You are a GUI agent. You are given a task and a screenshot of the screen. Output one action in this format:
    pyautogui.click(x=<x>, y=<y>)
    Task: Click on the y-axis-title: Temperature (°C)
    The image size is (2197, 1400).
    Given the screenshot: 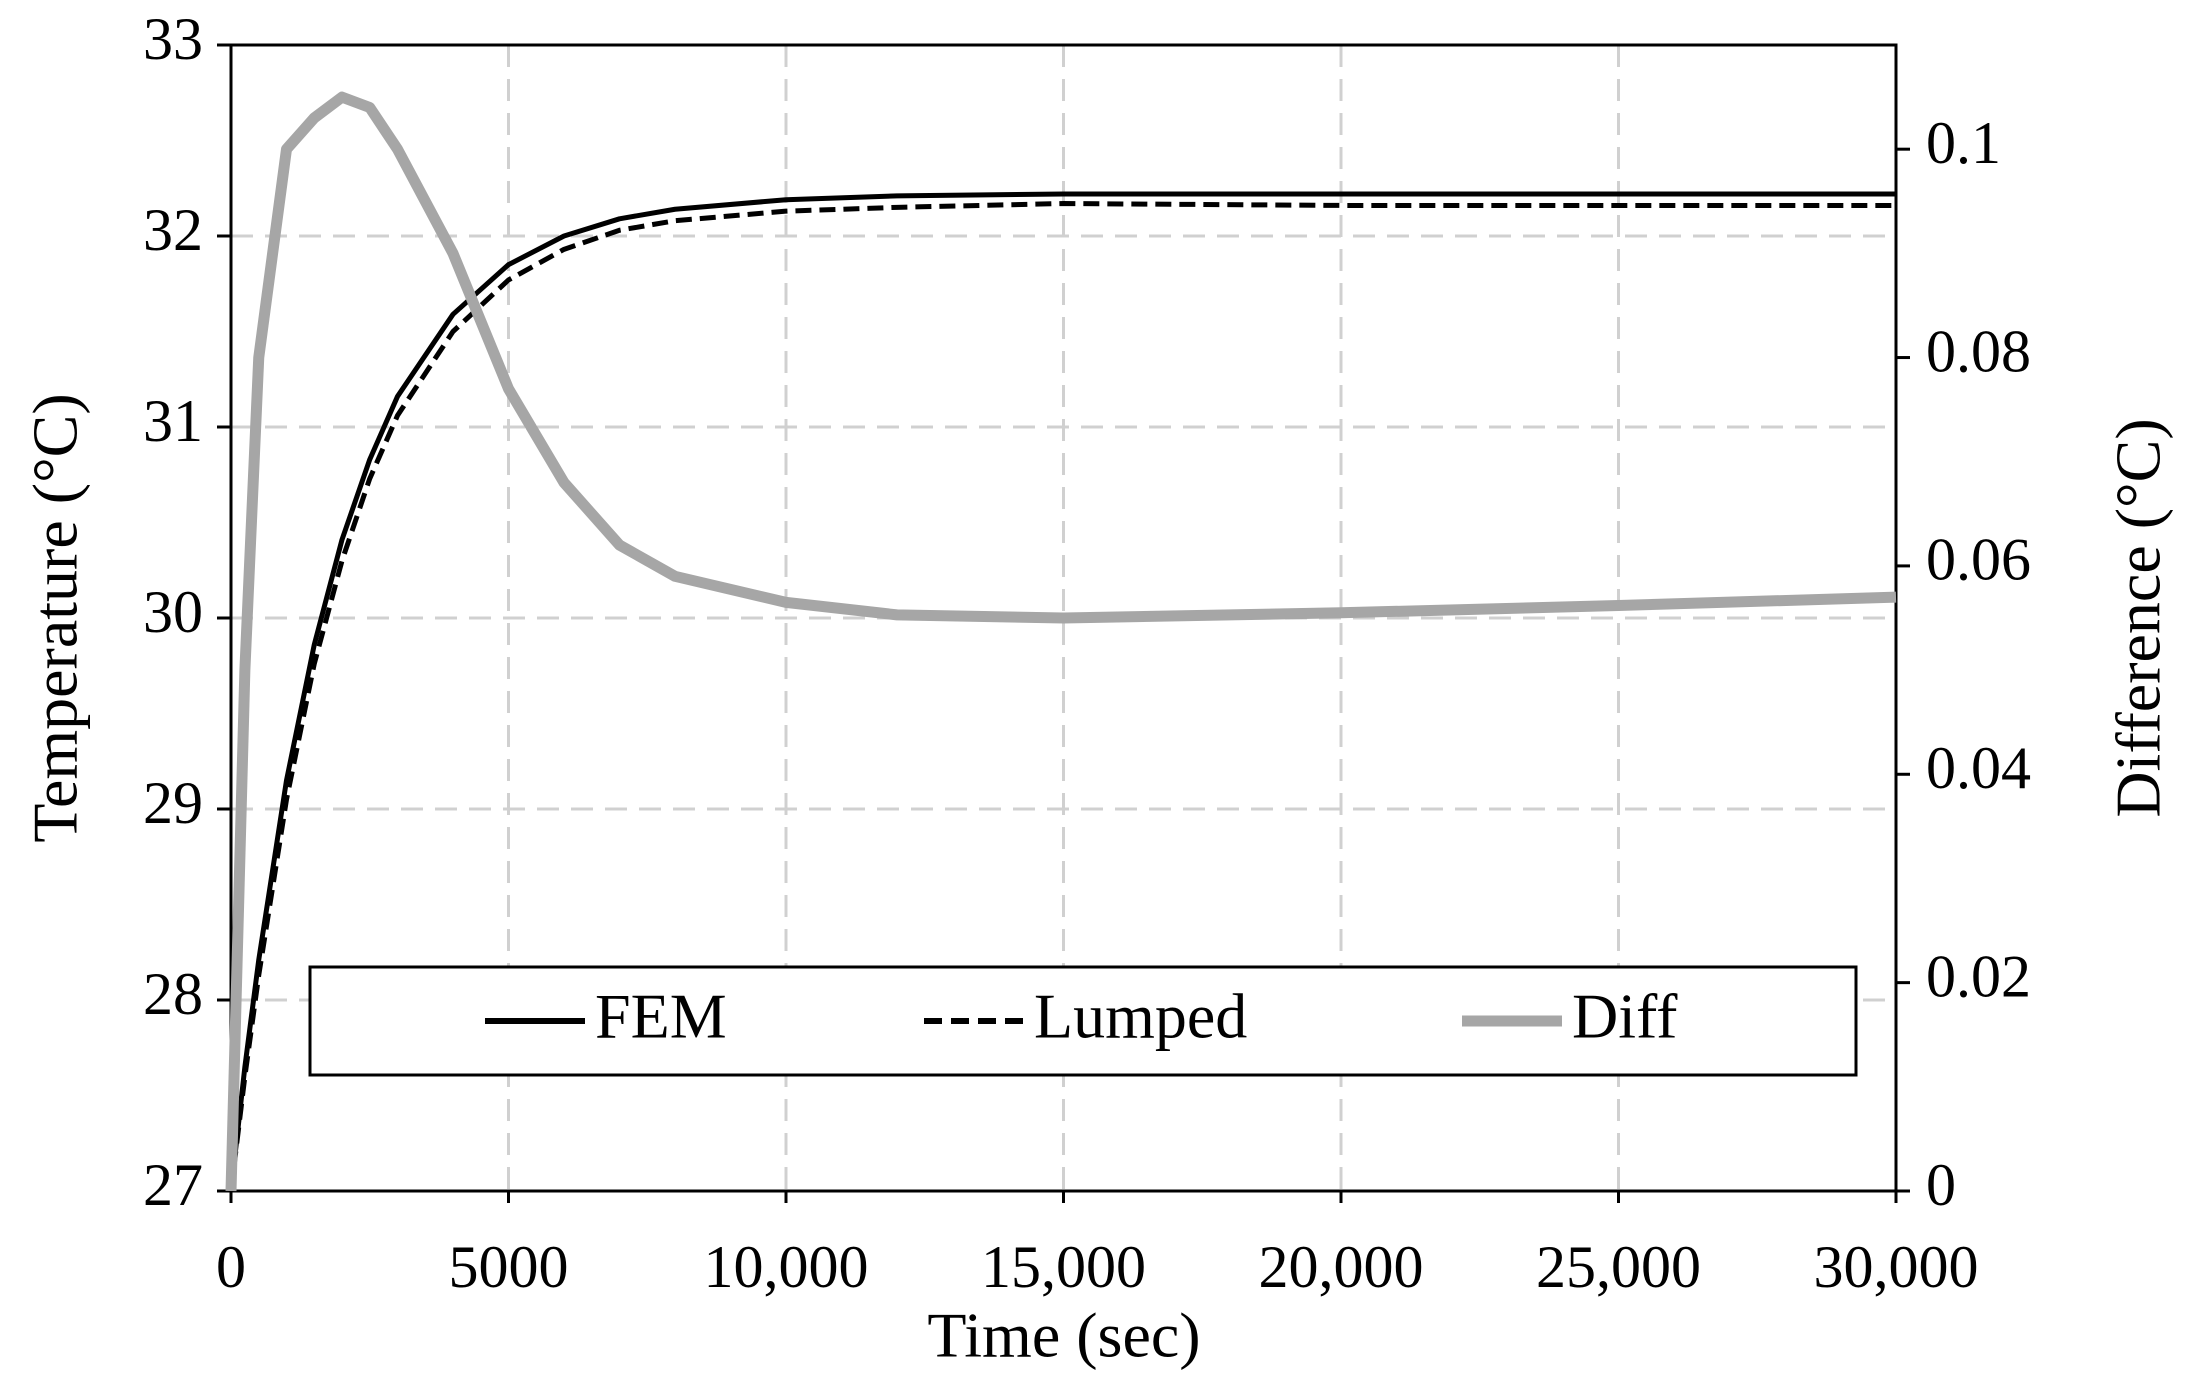 What is the action you would take?
    pyautogui.click(x=55, y=617)
    